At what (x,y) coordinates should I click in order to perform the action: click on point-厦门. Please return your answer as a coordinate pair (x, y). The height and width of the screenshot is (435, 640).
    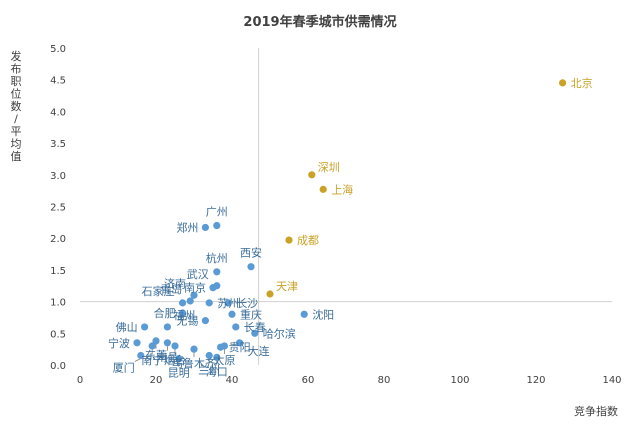
    Looking at the image, I should click on (141, 355).